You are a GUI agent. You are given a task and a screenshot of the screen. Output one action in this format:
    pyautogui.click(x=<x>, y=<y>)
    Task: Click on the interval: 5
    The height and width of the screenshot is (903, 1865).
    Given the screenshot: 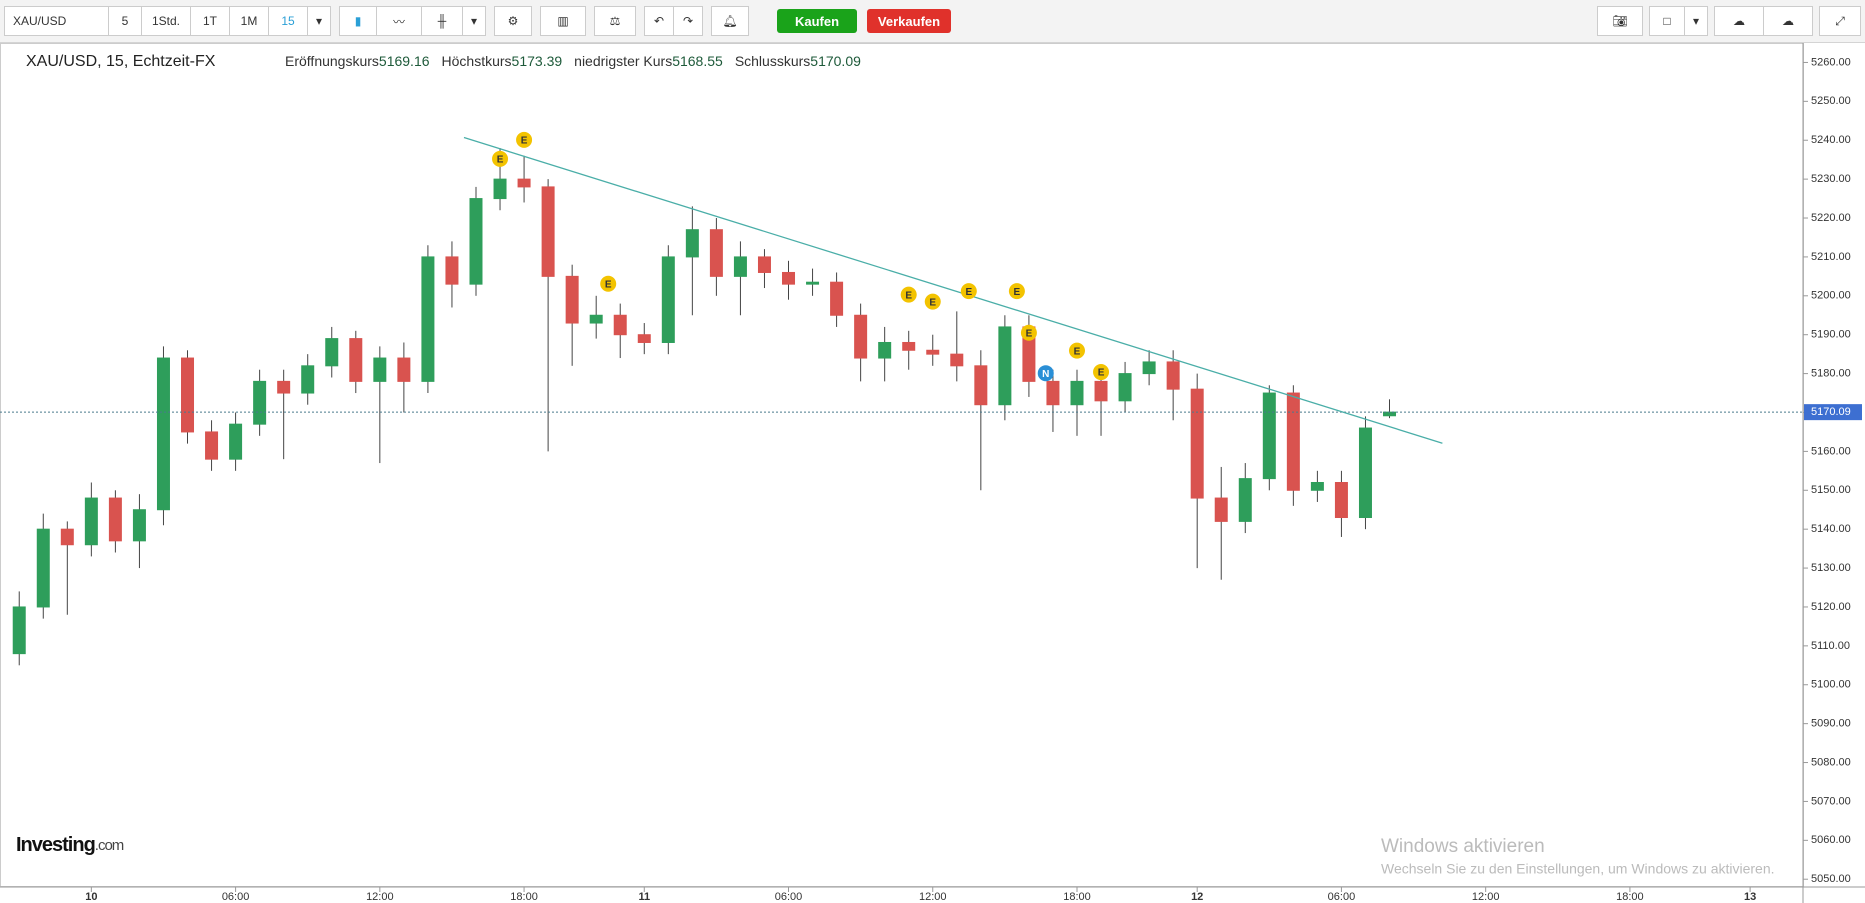 What is the action you would take?
    pyautogui.click(x=125, y=21)
    